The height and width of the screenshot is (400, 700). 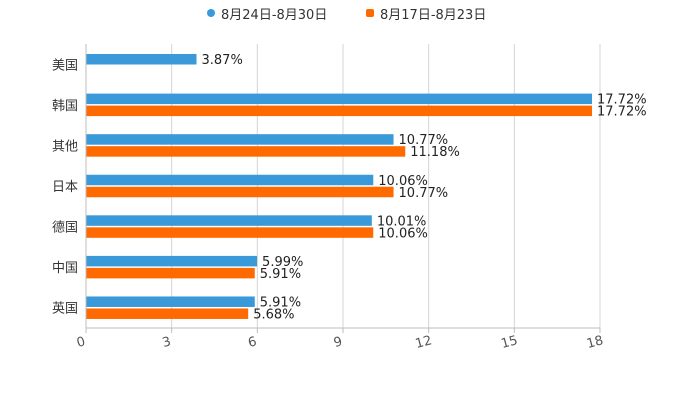 I want to click on data-label: 5.68%, so click(x=273, y=314).